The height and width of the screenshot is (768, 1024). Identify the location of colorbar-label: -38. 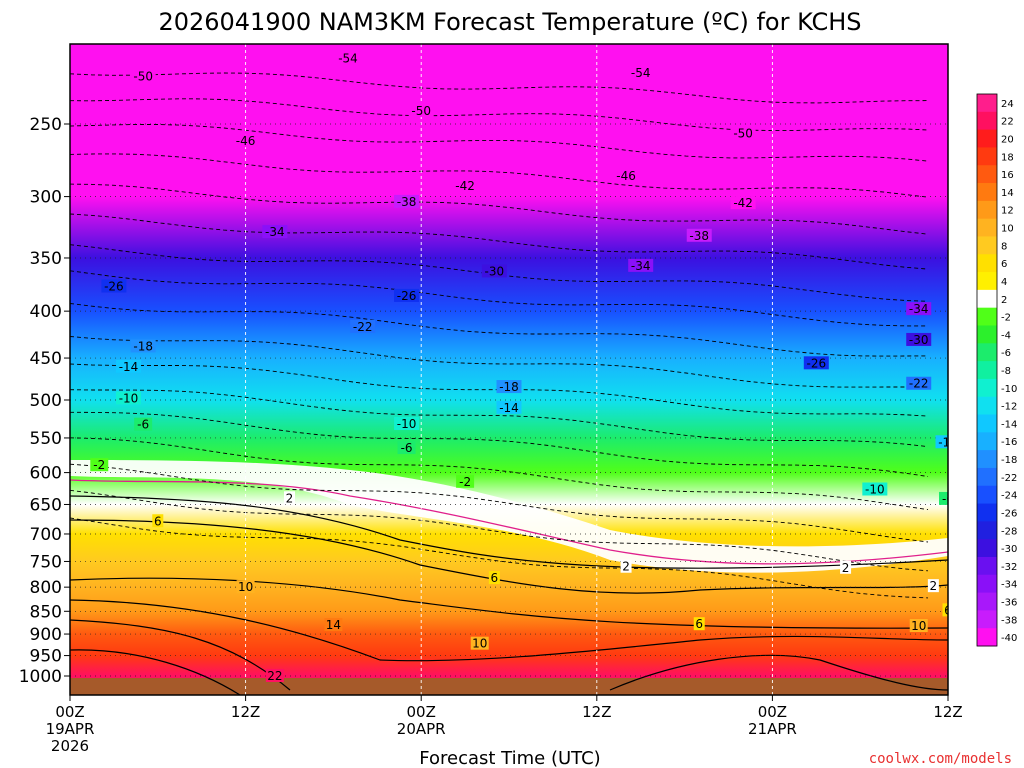
(1009, 620).